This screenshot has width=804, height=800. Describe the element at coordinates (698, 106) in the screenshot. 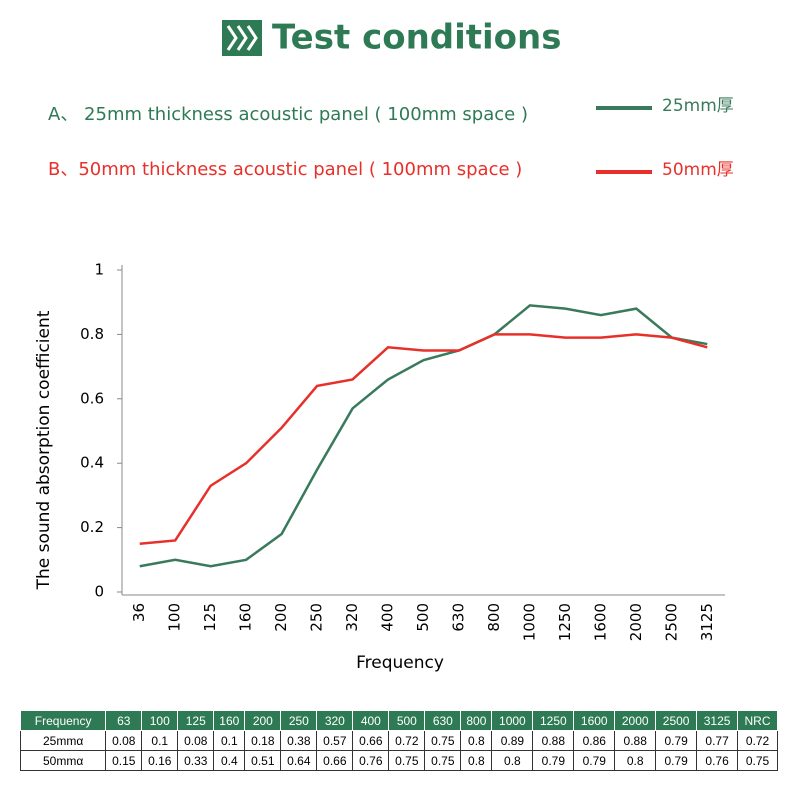

I see `legend-label: 25mm厚` at that location.